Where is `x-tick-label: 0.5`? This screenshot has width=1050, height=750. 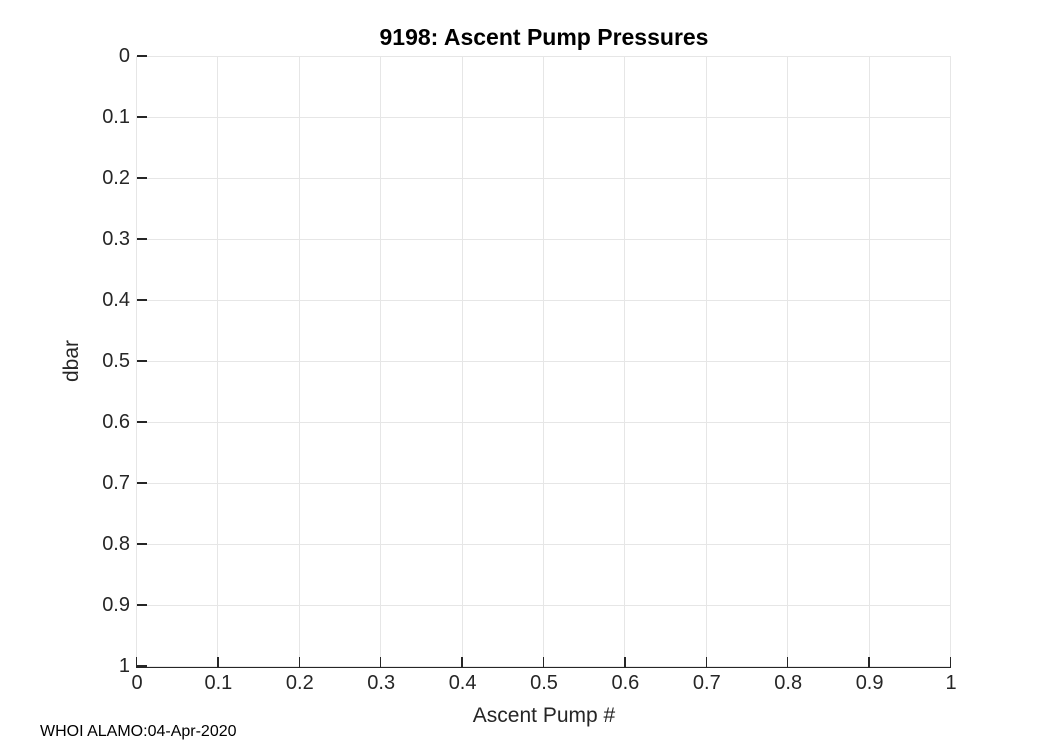
x-tick-label: 0.5 is located at coordinates (544, 683).